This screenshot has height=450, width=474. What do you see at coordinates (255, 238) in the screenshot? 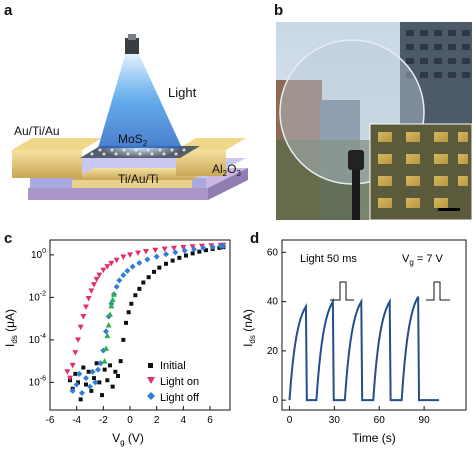
I see `panel-label-d: d` at bounding box center [255, 238].